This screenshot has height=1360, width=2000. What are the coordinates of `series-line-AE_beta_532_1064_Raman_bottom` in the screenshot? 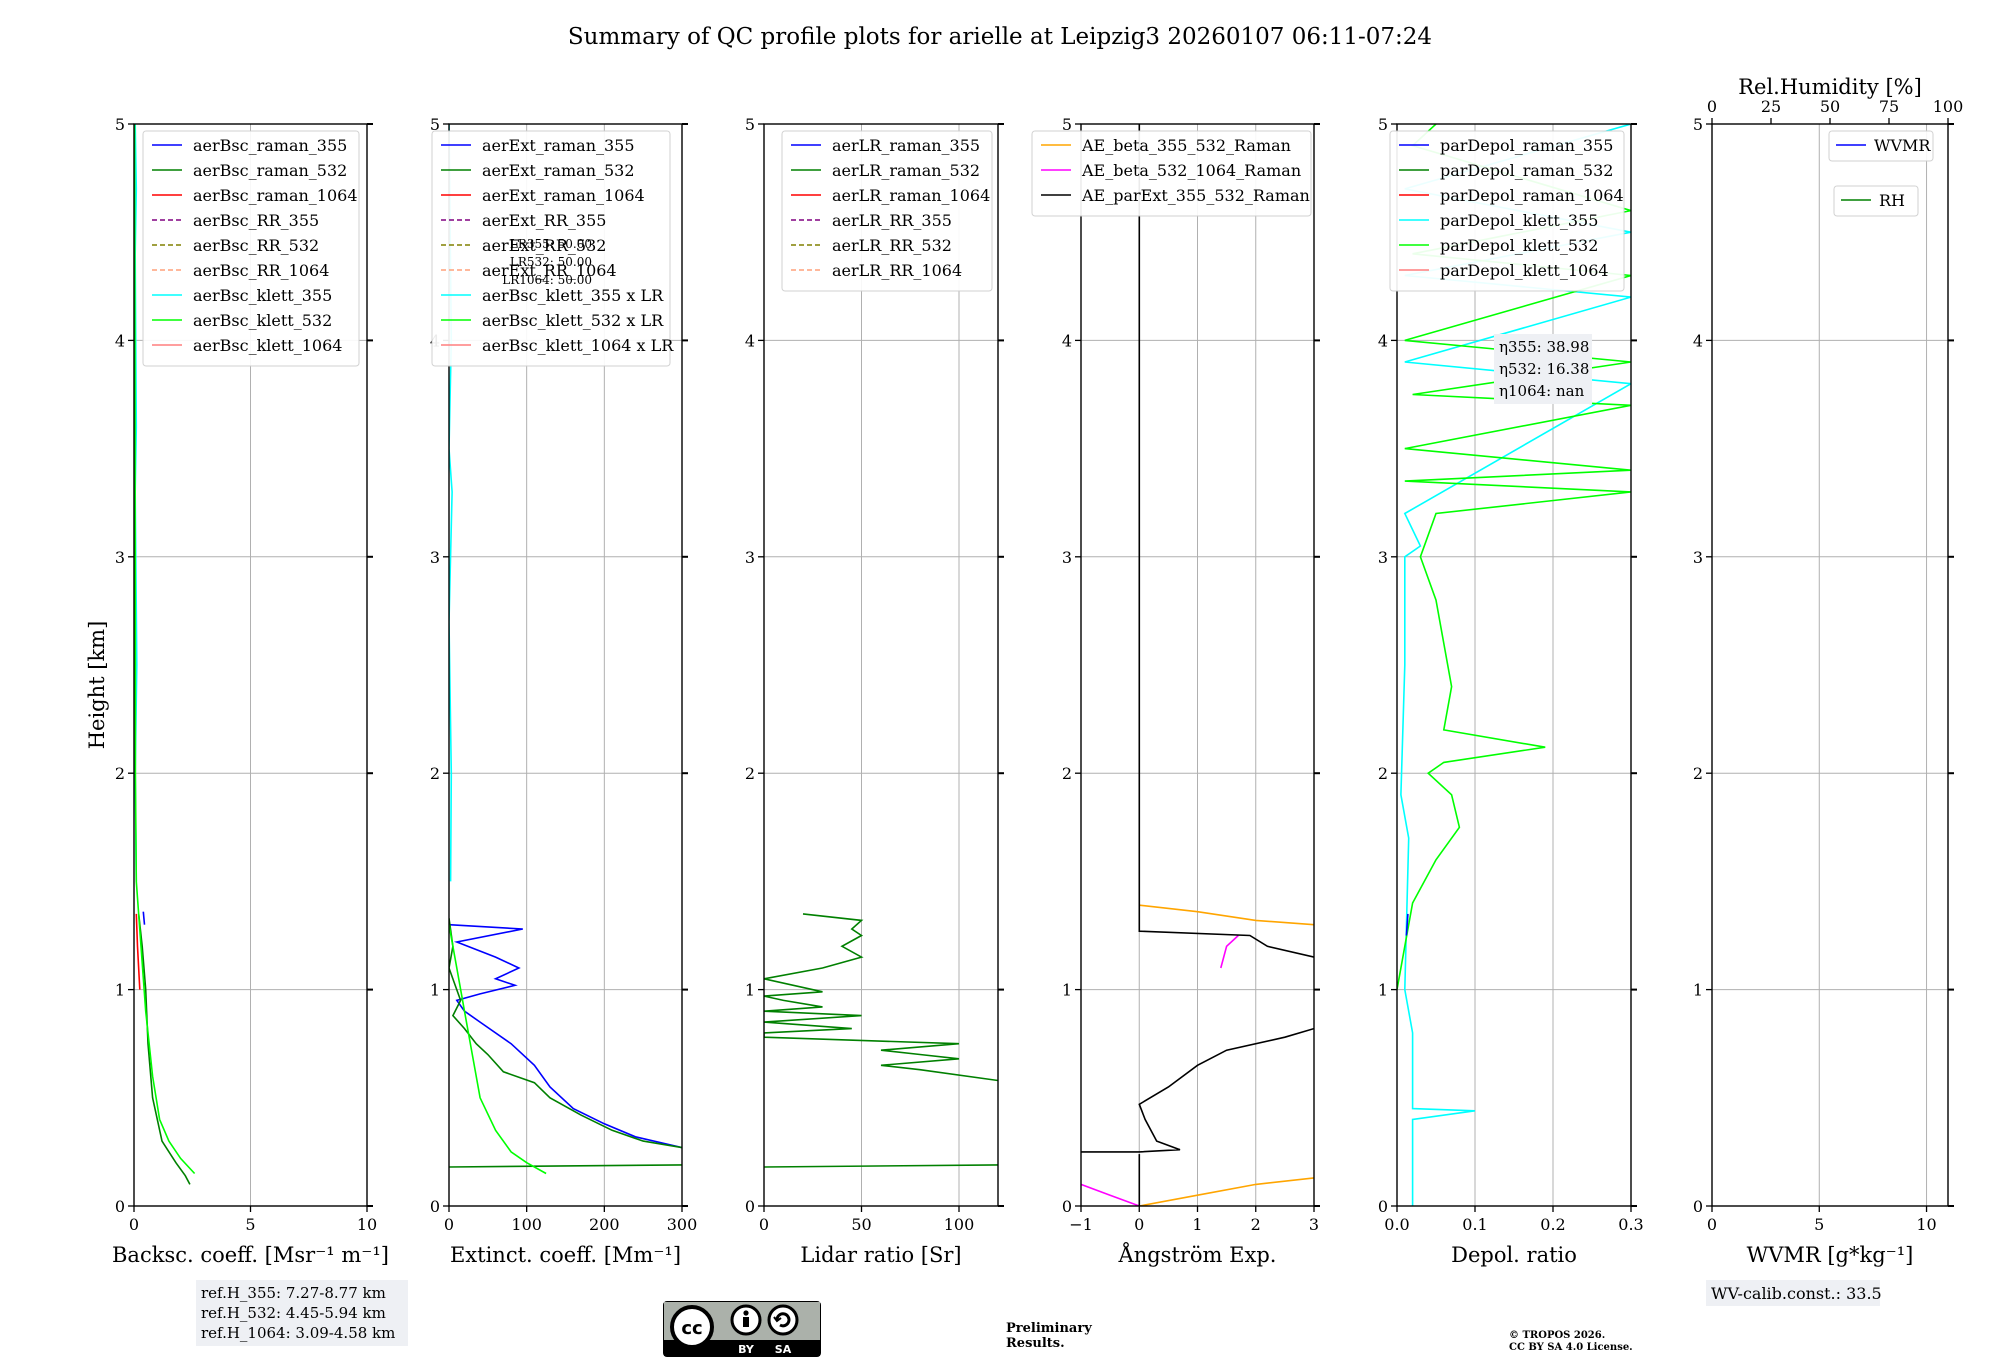 It's located at (1110, 1194).